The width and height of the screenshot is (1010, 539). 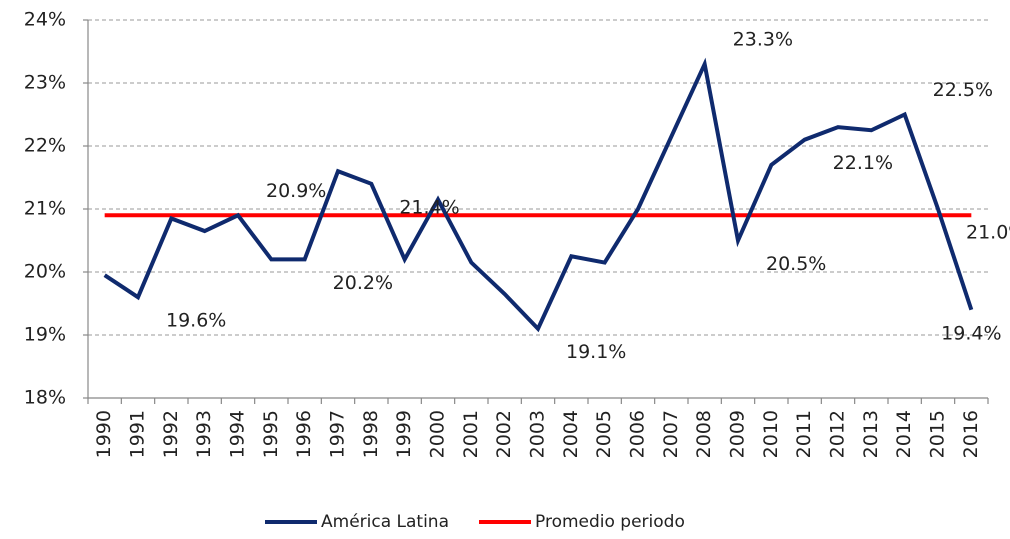 What do you see at coordinates (971, 333) in the screenshot?
I see `data-label: 19.4%` at bounding box center [971, 333].